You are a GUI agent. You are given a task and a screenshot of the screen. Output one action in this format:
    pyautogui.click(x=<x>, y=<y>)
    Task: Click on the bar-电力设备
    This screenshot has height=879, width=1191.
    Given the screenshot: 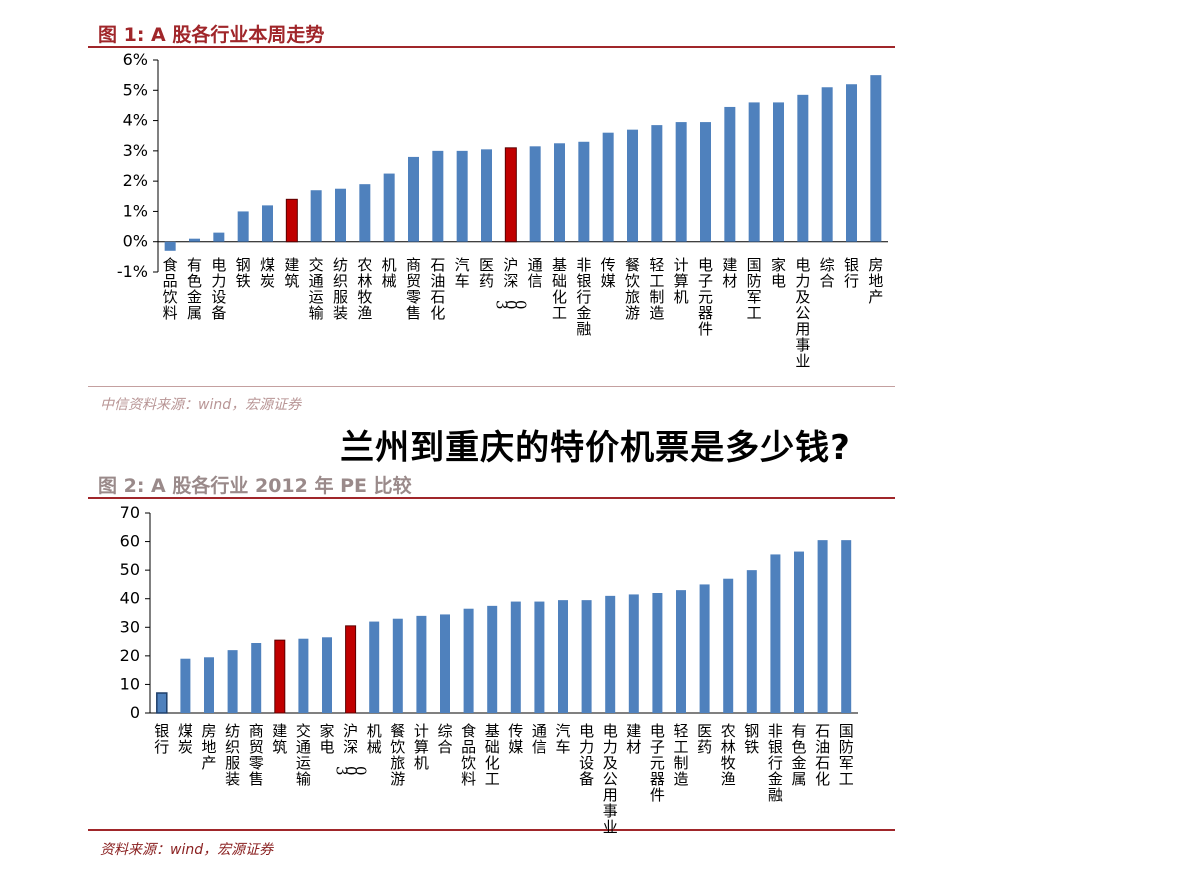 What is the action you would take?
    pyautogui.click(x=586, y=656)
    